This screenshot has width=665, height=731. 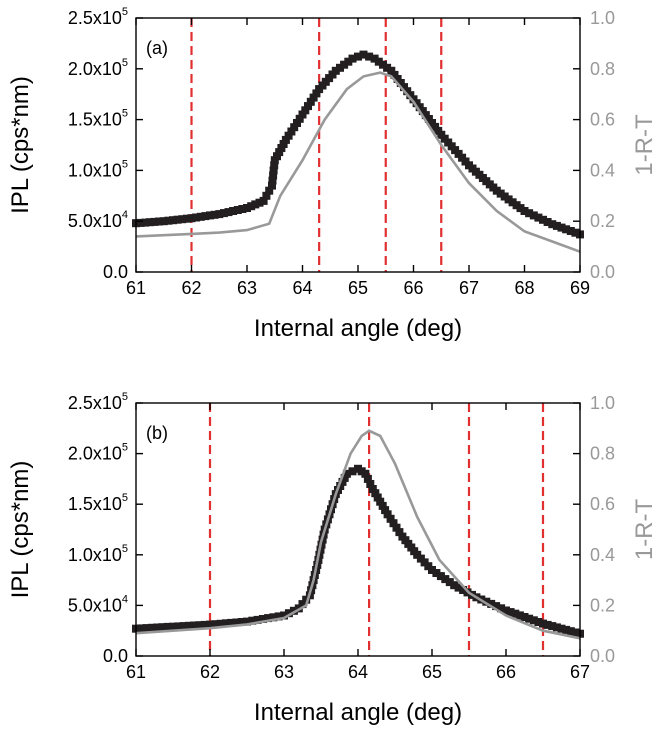 What do you see at coordinates (95, 221) in the screenshot?
I see `y-tick-base: 5.0x10` at bounding box center [95, 221].